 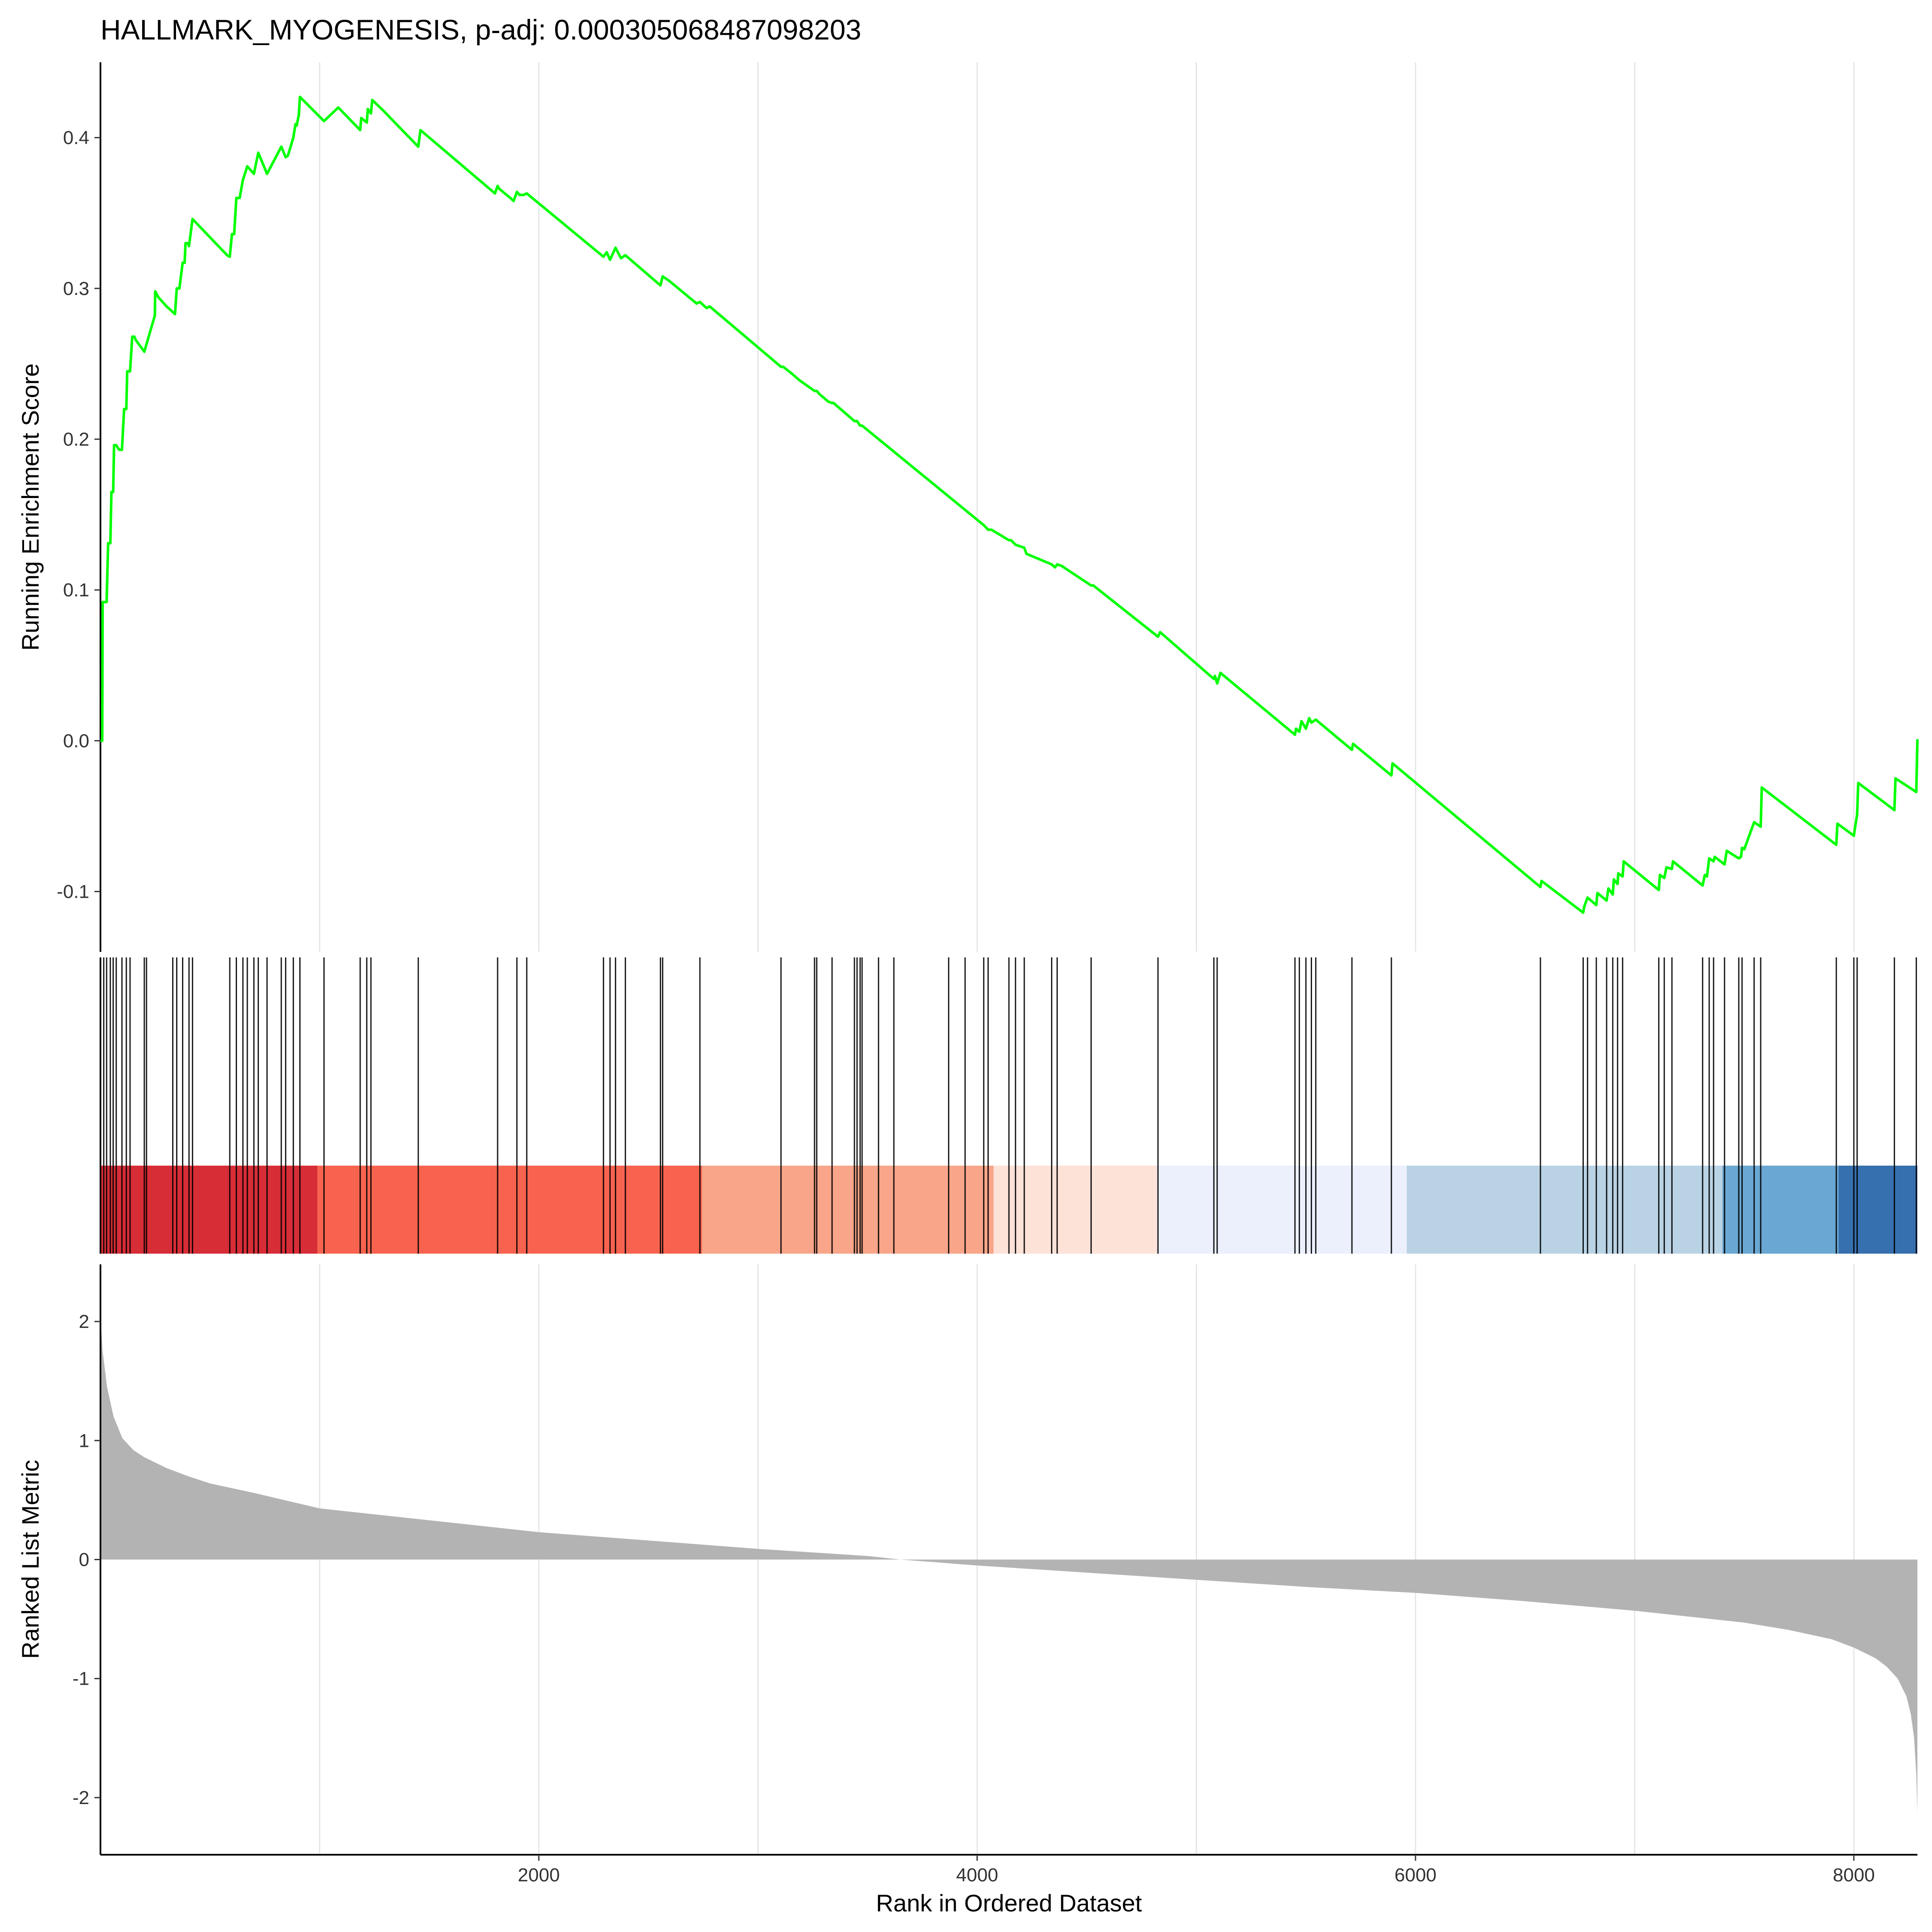 What do you see at coordinates (78, 515) in the screenshot?
I see `running-score-y-ticks: -0.1 0.0 0.1 0.2 0.3 0.4` at bounding box center [78, 515].